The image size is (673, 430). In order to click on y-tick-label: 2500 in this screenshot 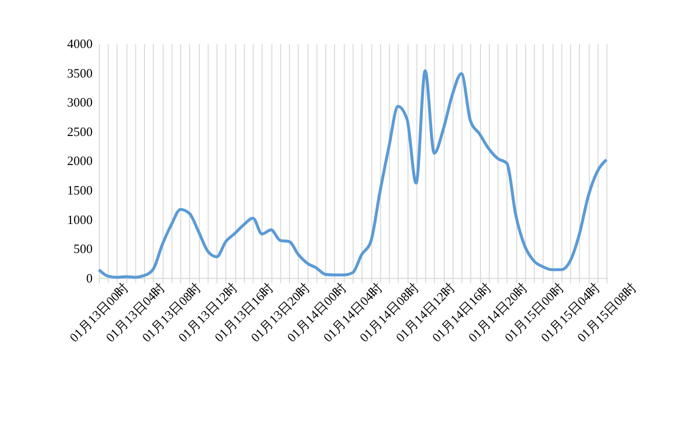, I will do `click(80, 131)`.